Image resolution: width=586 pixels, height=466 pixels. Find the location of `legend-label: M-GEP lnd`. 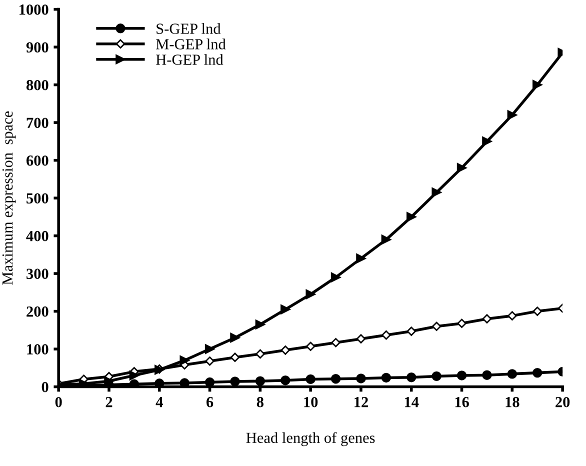

legend-label: M-GEP lnd is located at coordinates (191, 44).